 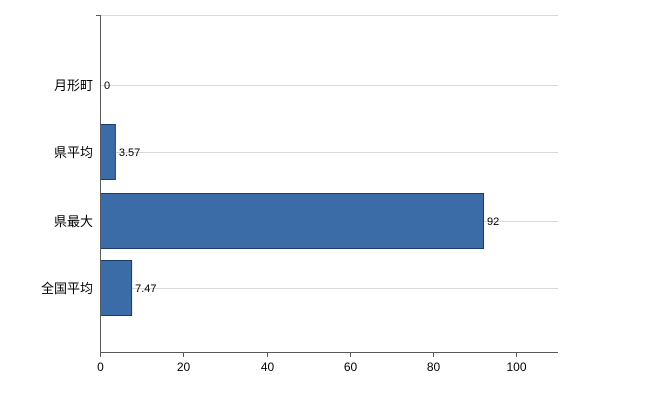 What do you see at coordinates (268, 367) in the screenshot?
I see `x-tick-label-2: 40` at bounding box center [268, 367].